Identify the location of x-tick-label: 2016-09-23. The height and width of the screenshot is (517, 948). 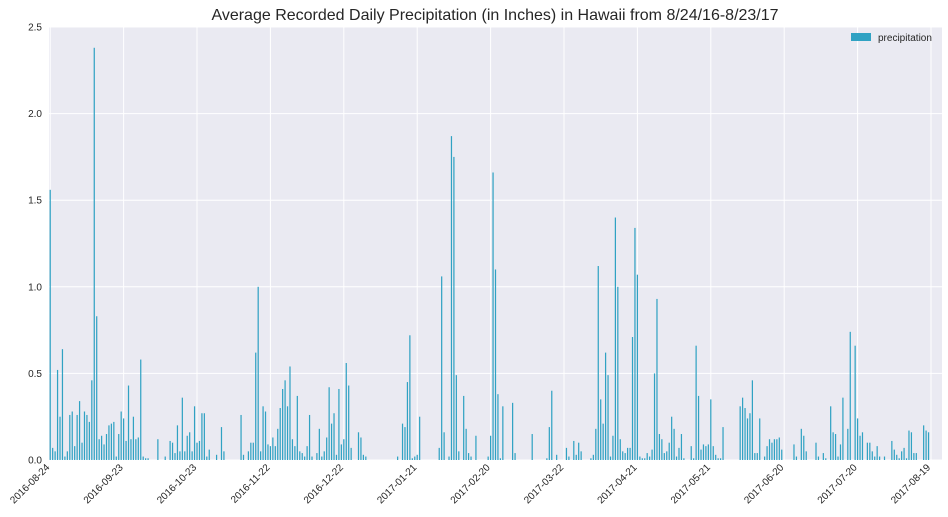
(104, 484).